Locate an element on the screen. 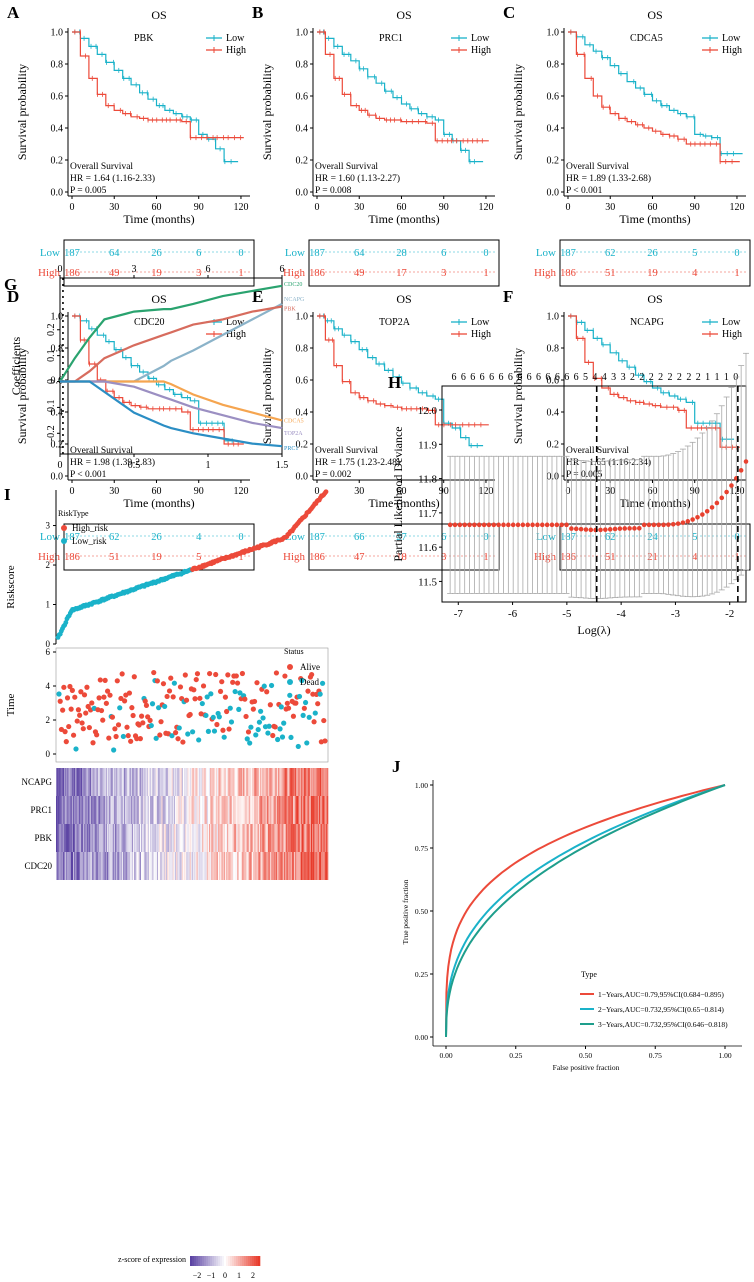 The image size is (754, 1282). heatmap-row-cdc20 is located at coordinates (192, 866).